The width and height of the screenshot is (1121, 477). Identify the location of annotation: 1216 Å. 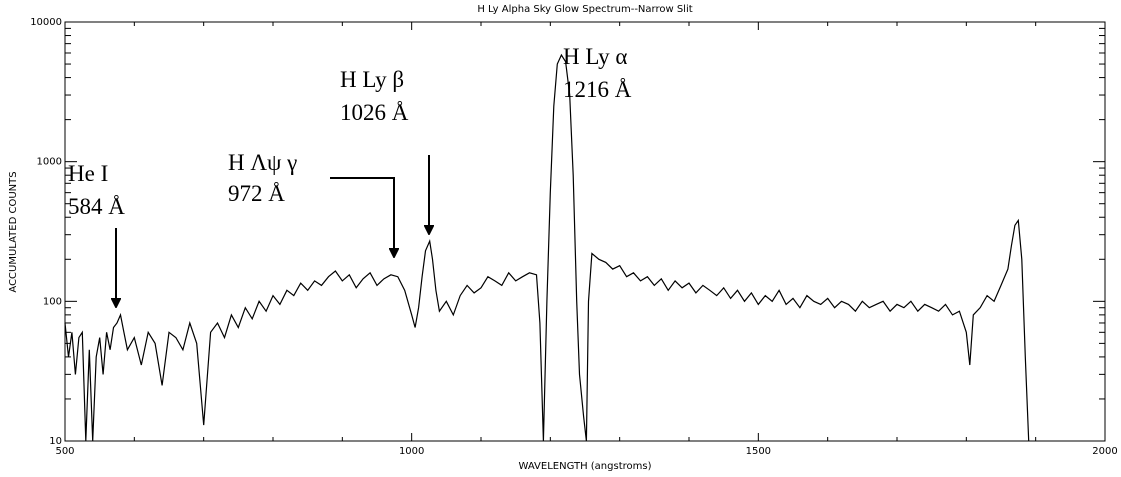
(597, 89).